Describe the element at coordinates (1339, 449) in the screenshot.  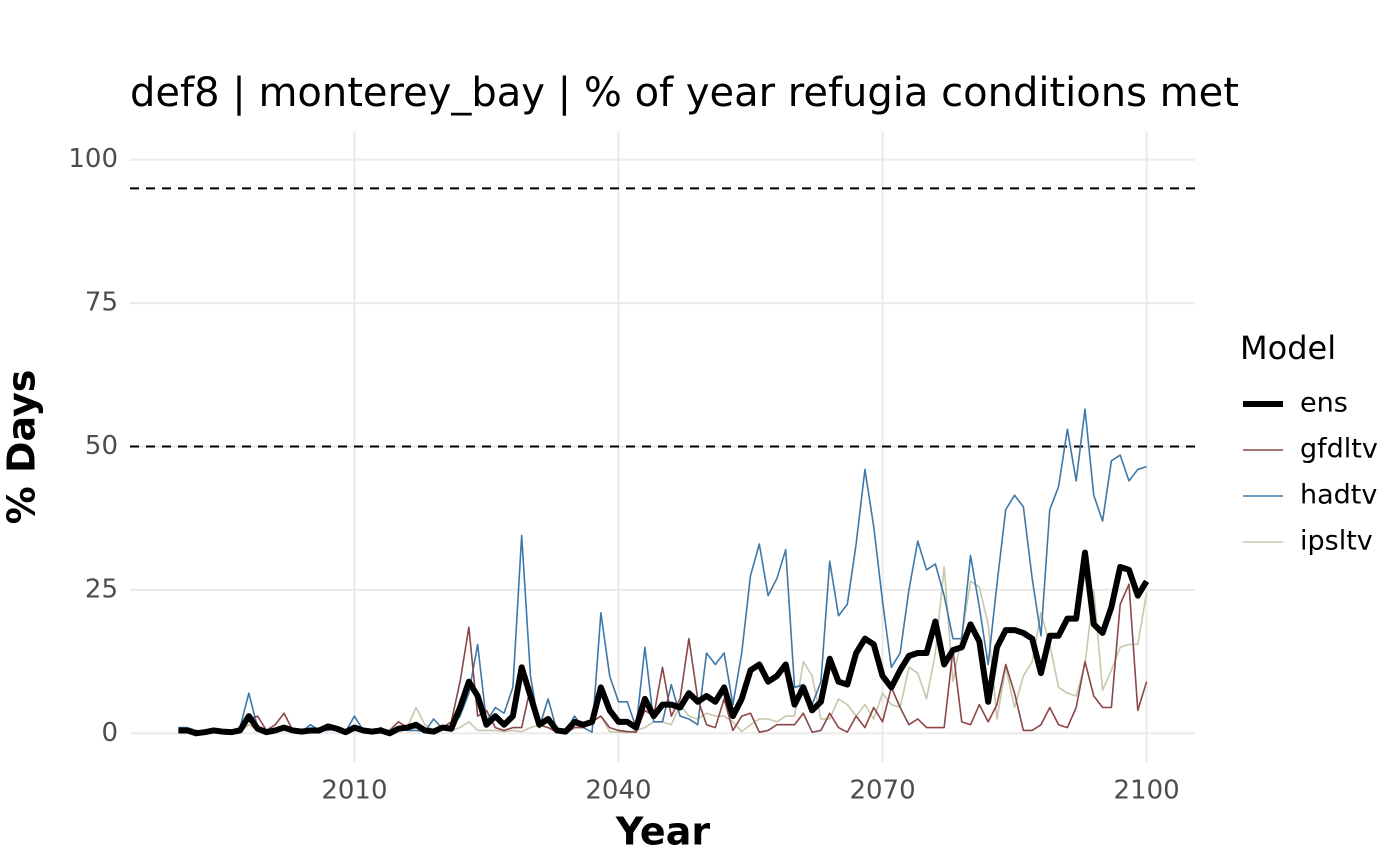
I see `legend-label: gfdltv` at that location.